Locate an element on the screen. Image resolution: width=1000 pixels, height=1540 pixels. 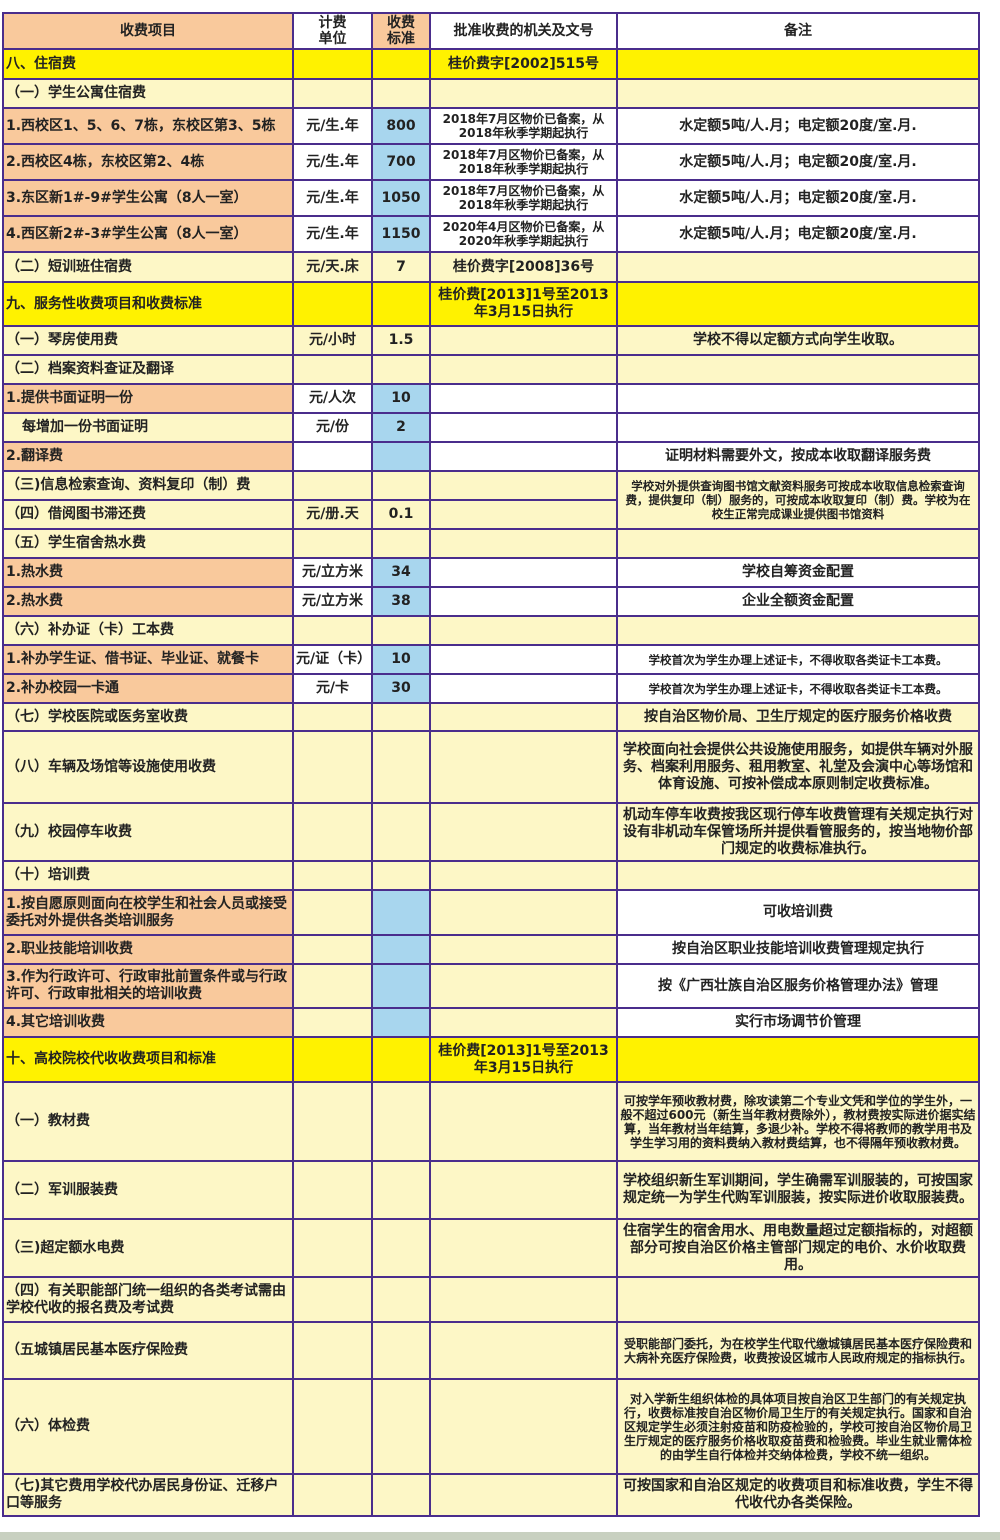
cell-item: 2.职业技能培训收费 is located at coordinates (148, 949).